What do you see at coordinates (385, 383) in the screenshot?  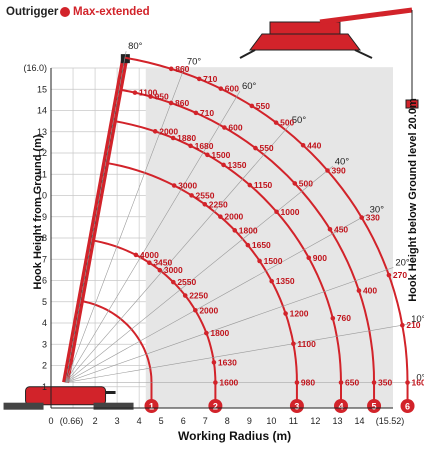 I see `load-label: 350` at bounding box center [385, 383].